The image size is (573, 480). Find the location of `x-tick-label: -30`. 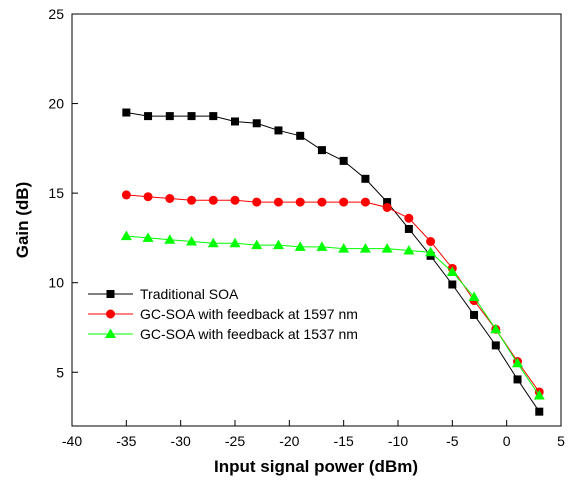

x-tick-label: -30 is located at coordinates (181, 441).